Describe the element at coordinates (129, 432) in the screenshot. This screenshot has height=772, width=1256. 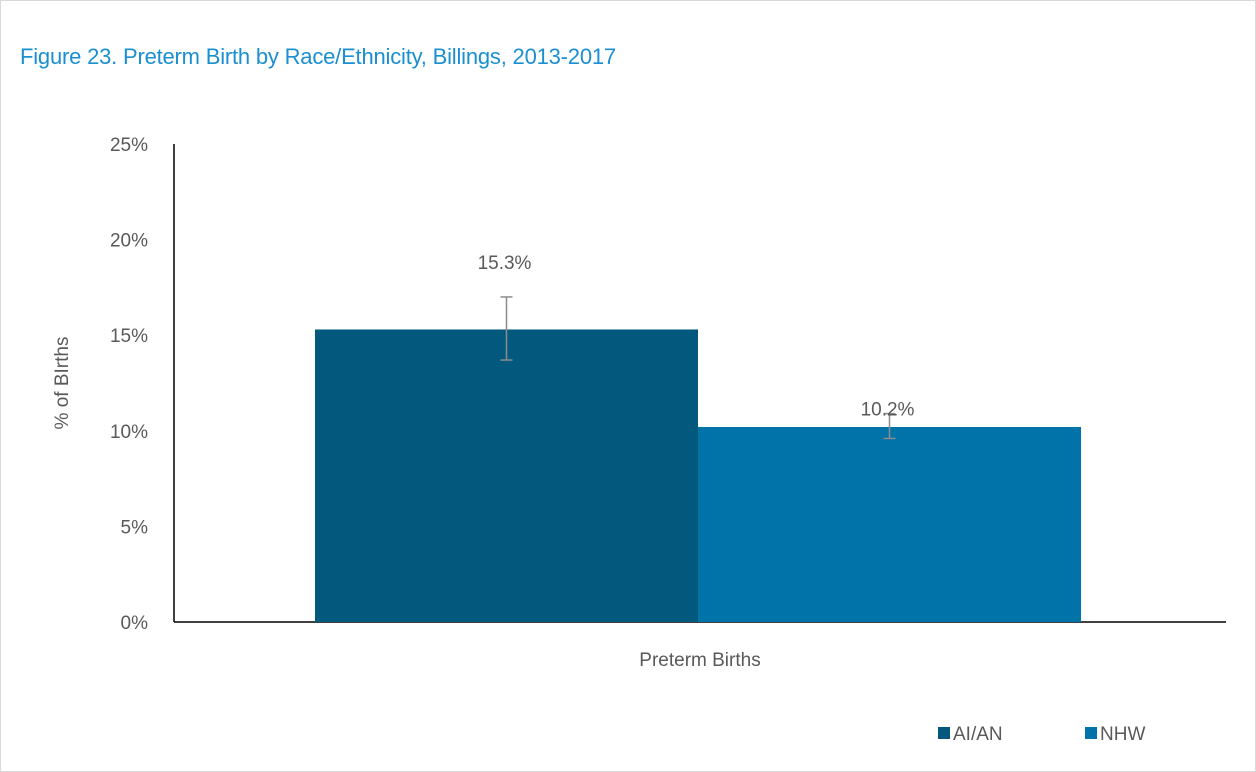
I see `y-tick-label: 10%` at that location.